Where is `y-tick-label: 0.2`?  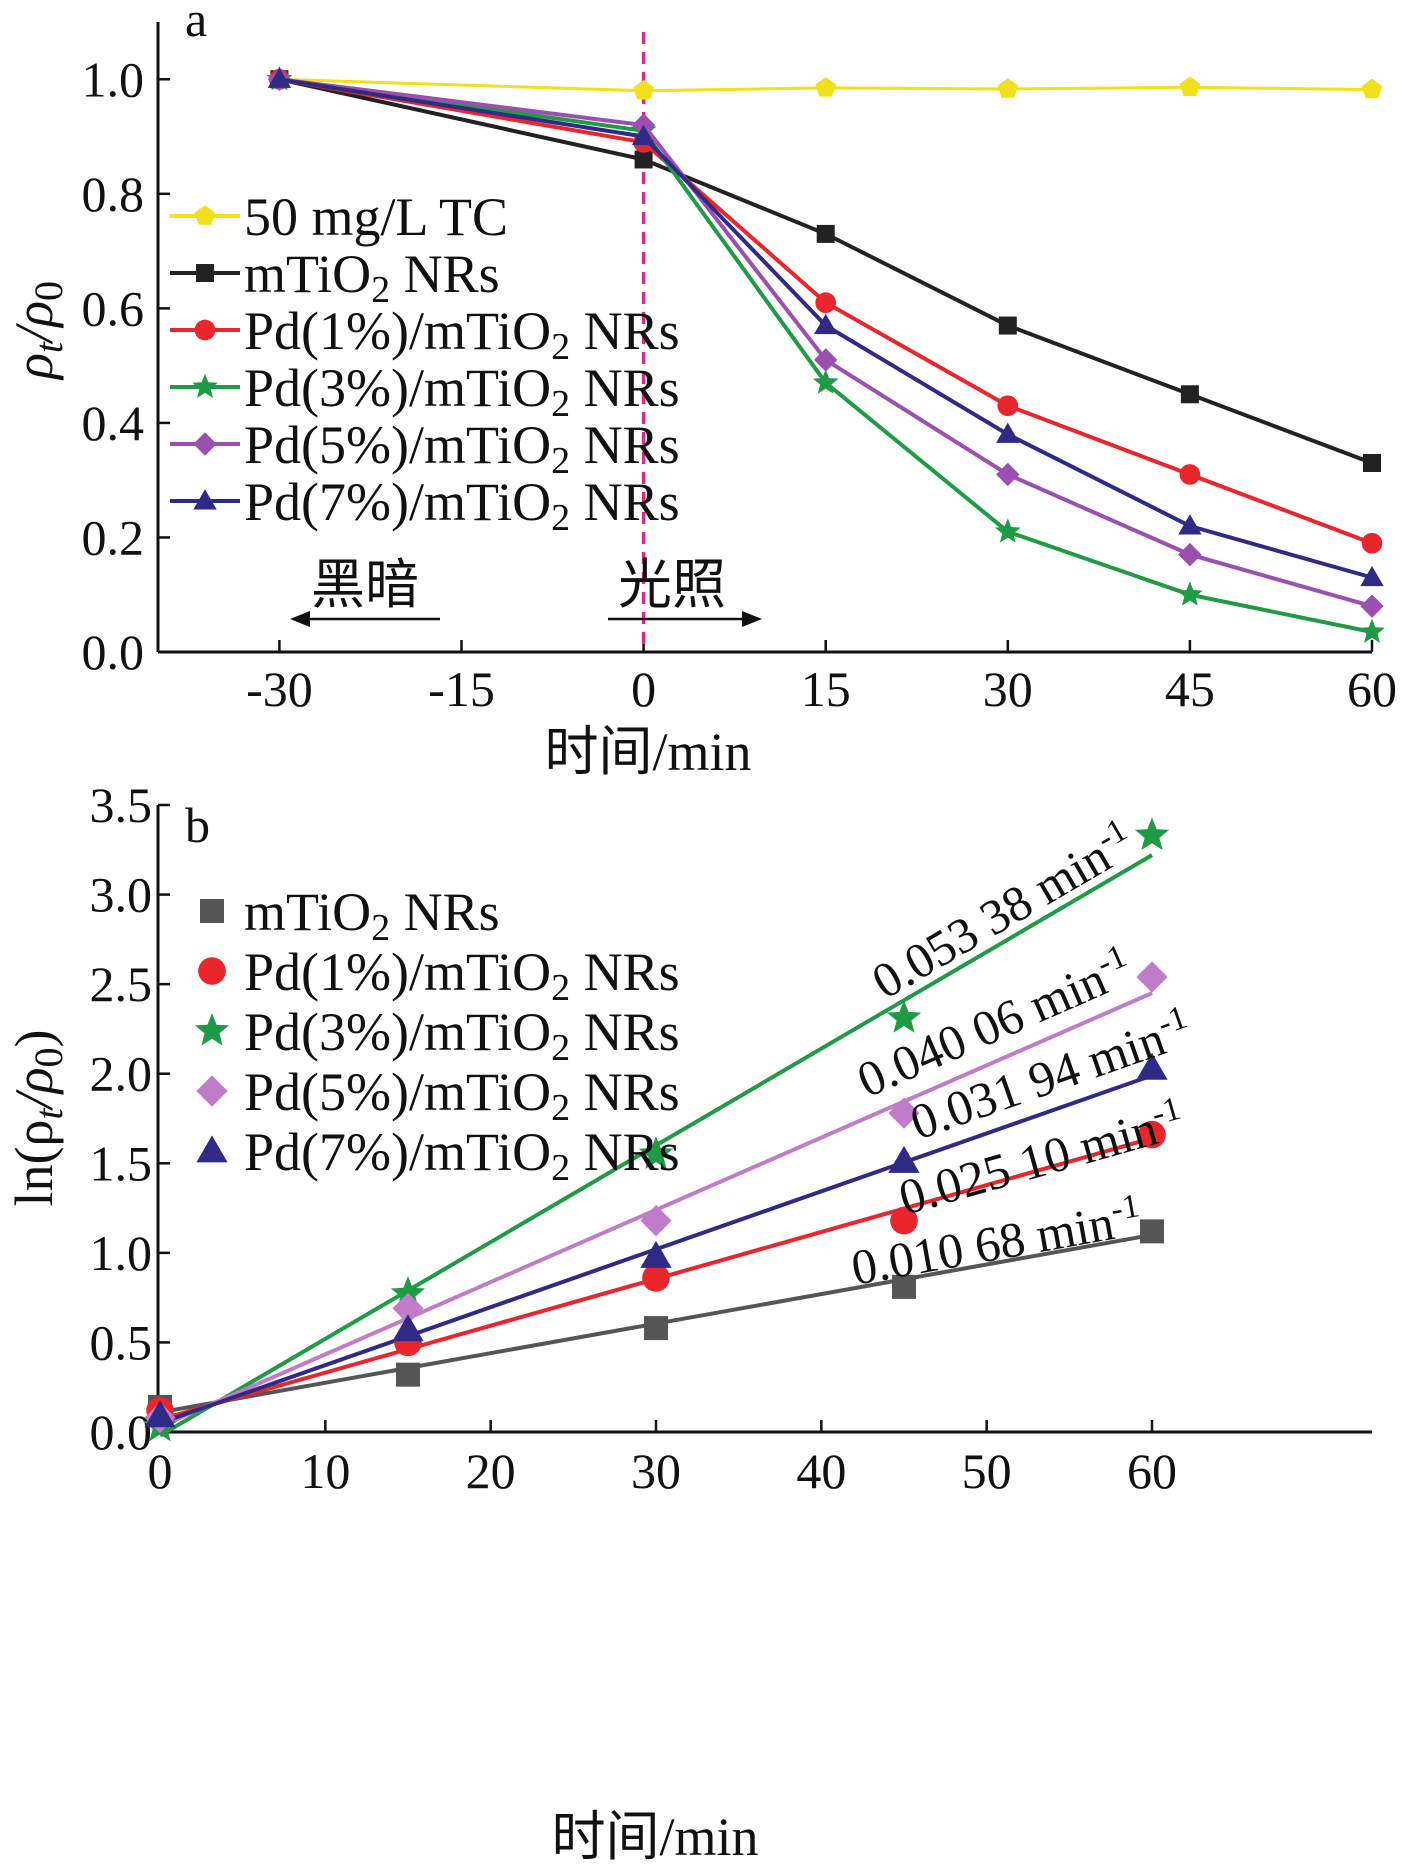
y-tick-label: 0.2 is located at coordinates (113, 537).